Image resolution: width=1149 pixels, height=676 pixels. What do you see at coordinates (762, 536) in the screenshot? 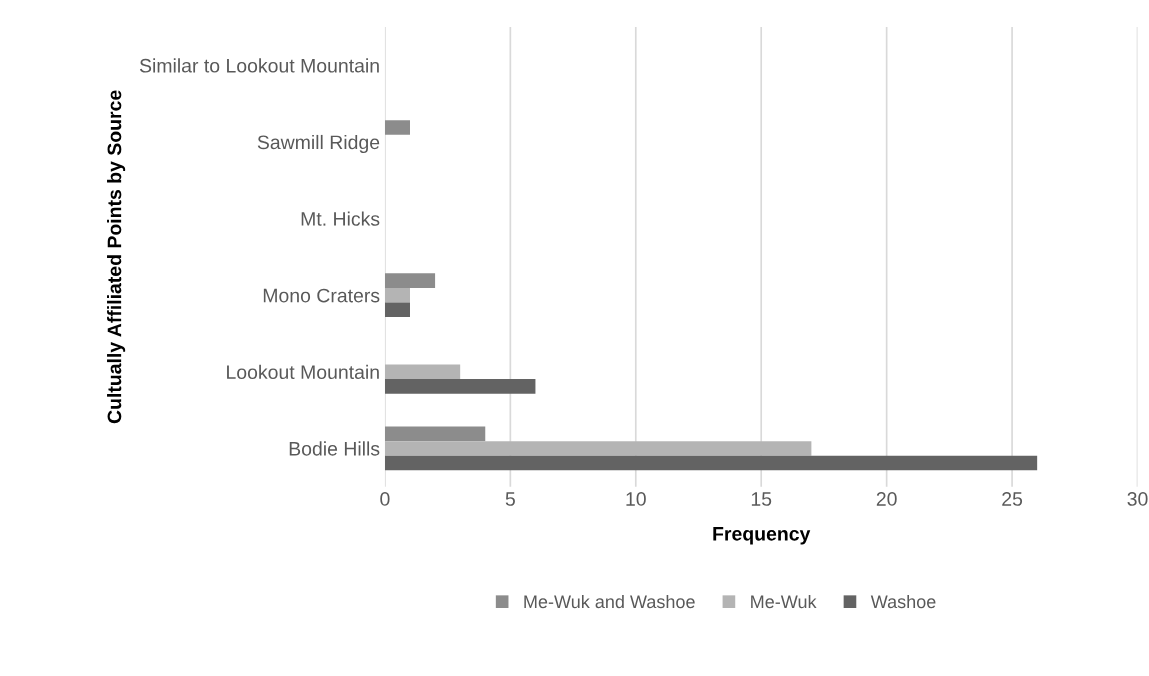
I see `x-axis-title: Frequency` at bounding box center [762, 536].